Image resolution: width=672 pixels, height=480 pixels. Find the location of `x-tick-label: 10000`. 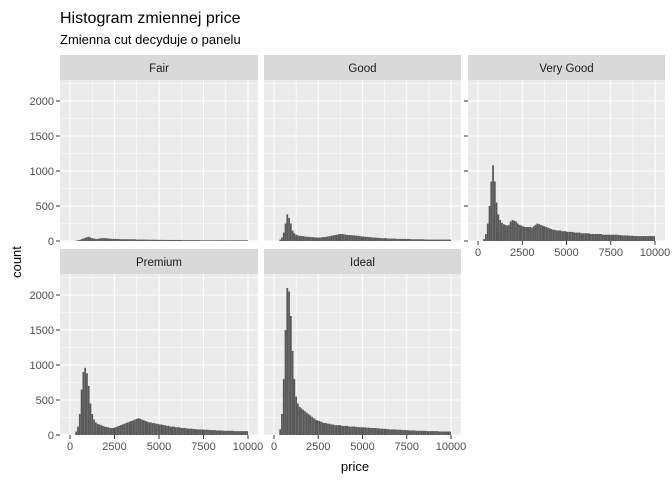

x-tick-label: 10000 is located at coordinates (451, 447).